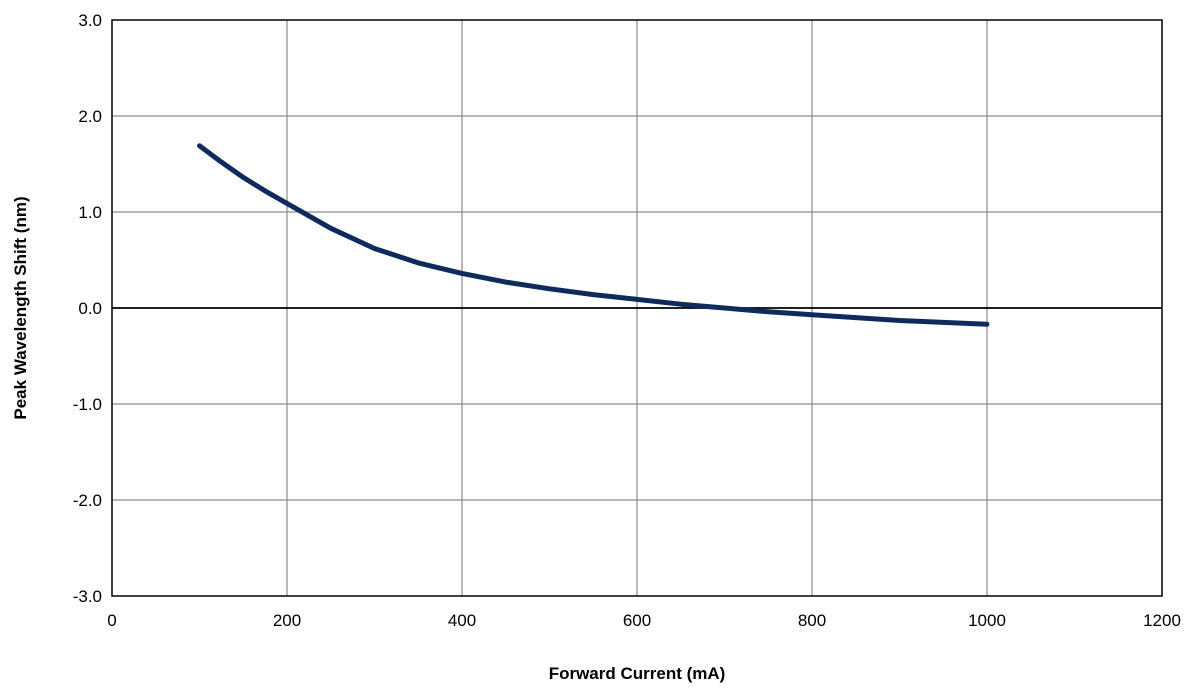 This screenshot has height=688, width=1198. I want to click on x-tick-label: 1000, so click(987, 620).